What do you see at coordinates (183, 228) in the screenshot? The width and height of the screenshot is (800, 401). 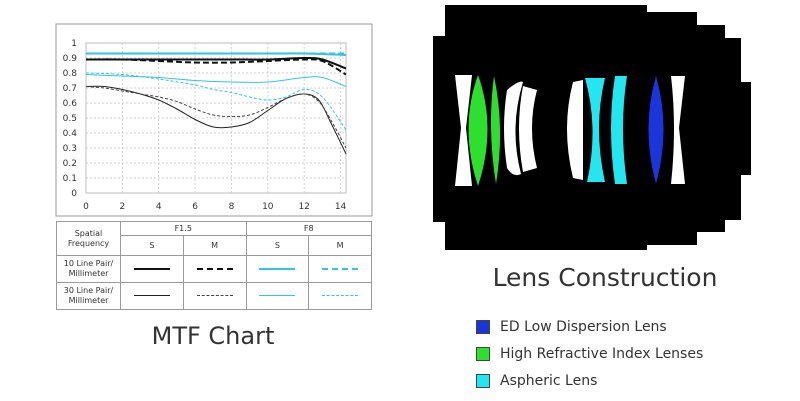 I see `f15-header: F1.5` at bounding box center [183, 228].